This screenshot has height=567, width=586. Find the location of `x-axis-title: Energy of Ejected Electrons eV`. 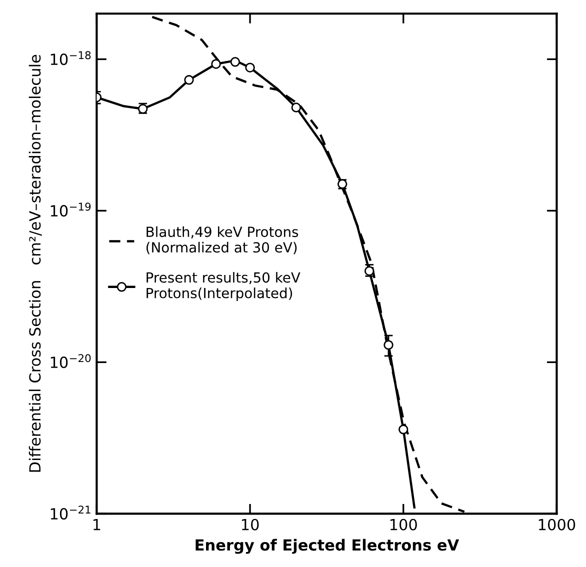

x-axis-title: Energy of Ejected Electrons eV is located at coordinates (328, 546).